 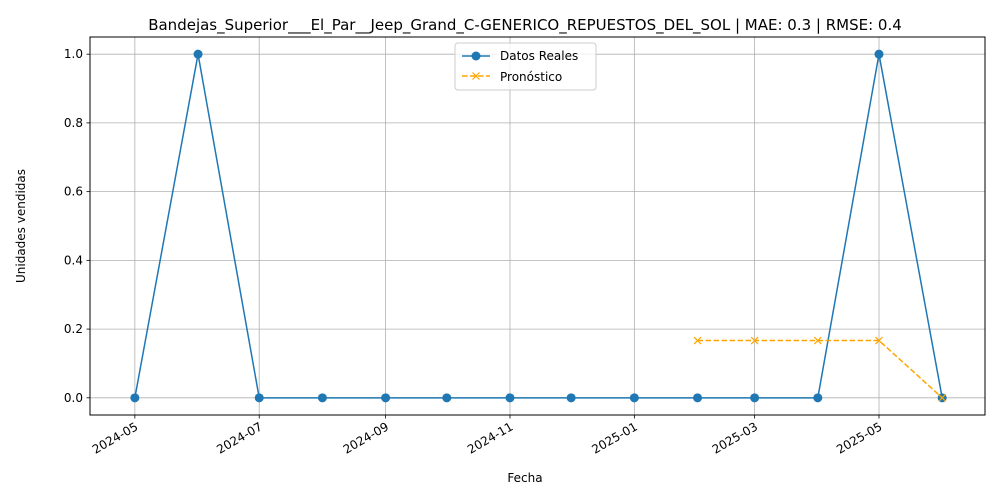 What do you see at coordinates (21, 226) in the screenshot?
I see `y-axis-label: Unidades vendidas` at bounding box center [21, 226].